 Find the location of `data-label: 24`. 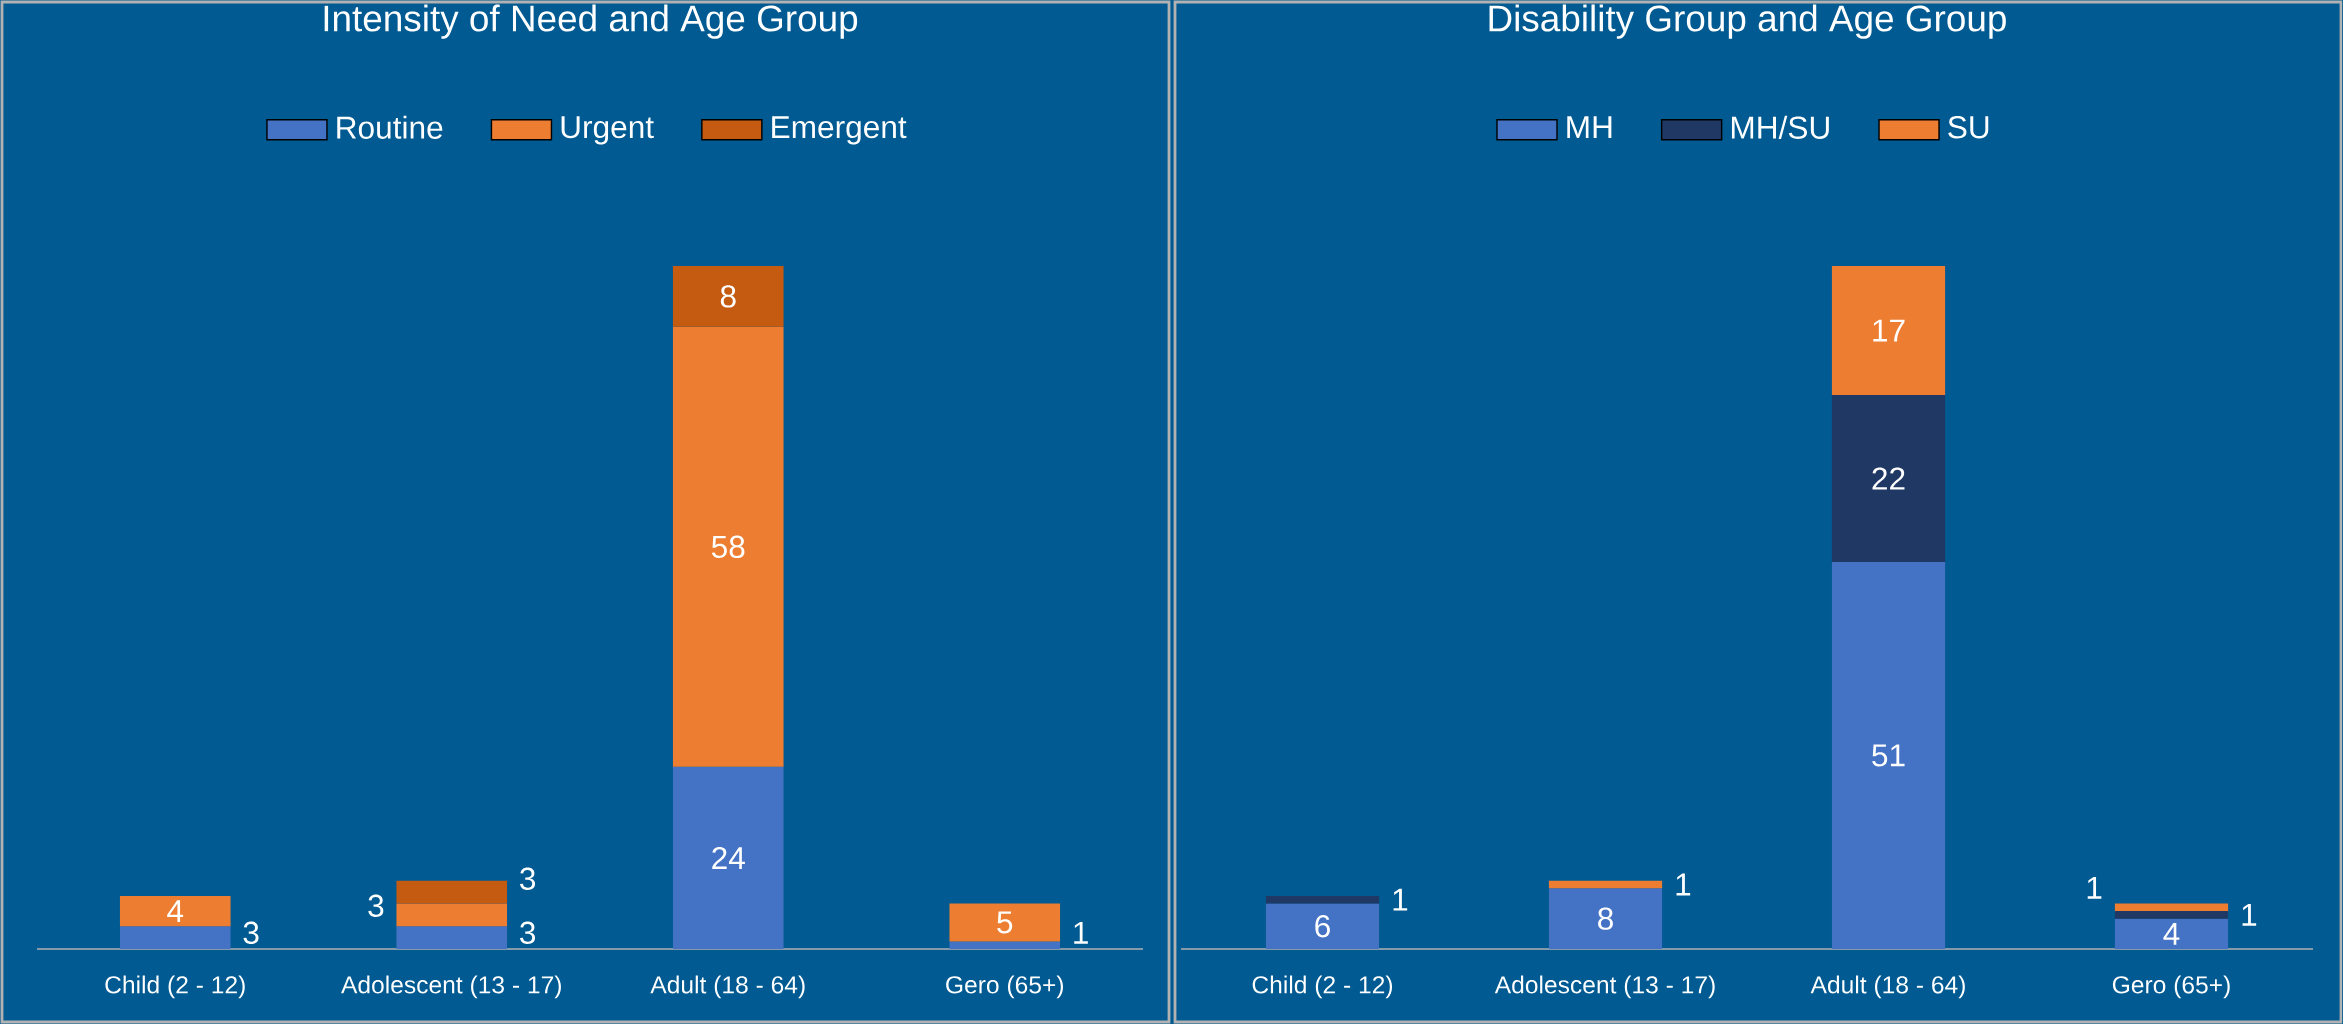

data-label: 24 is located at coordinates (728, 857).